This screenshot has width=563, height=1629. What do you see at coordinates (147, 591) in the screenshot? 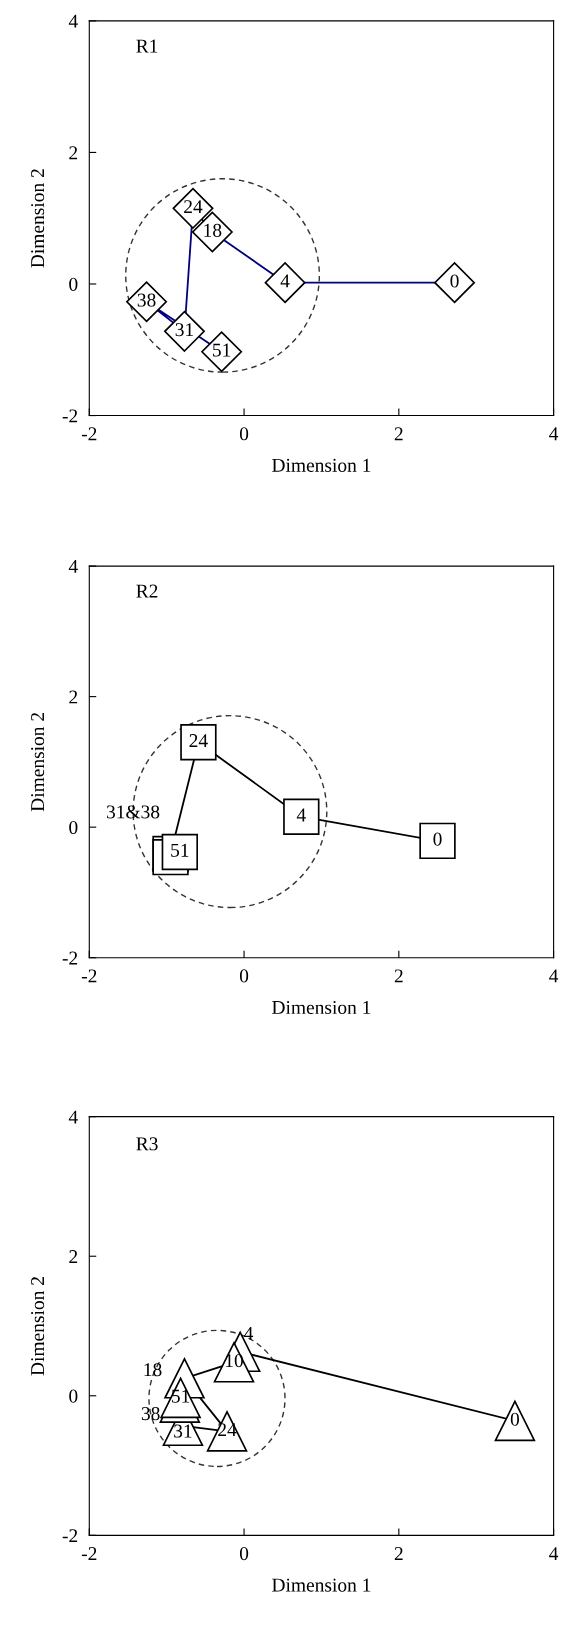
I see `text: R2` at bounding box center [147, 591].